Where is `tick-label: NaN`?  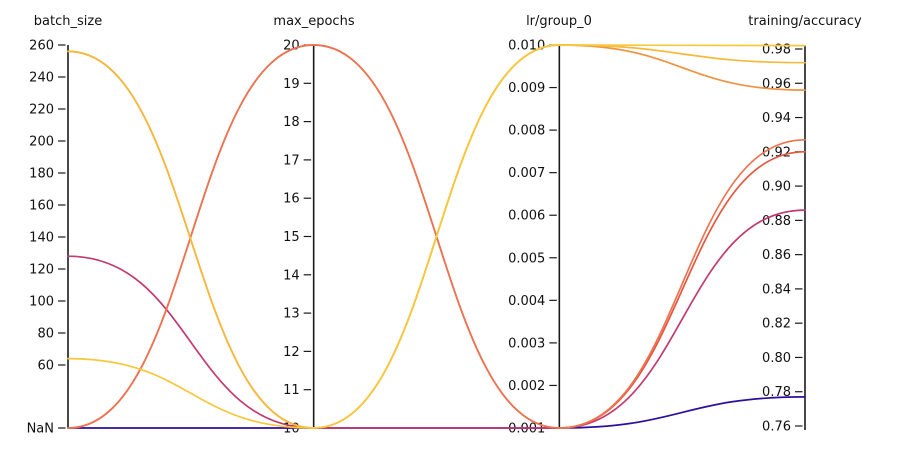 tick-label: NaN is located at coordinates (40, 429).